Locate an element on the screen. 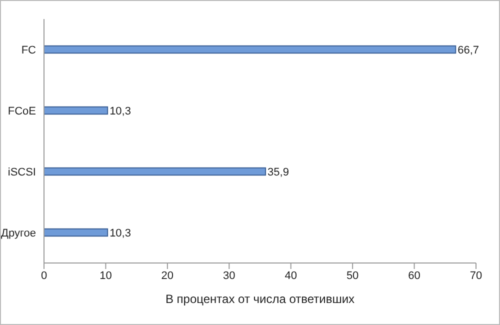  x-tick-label: 20 is located at coordinates (167, 276).